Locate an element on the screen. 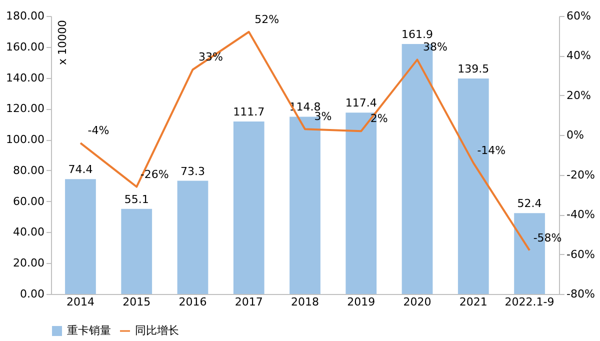 This screenshot has width=600, height=341. y-tick-label: 180.00 is located at coordinates (25, 16).